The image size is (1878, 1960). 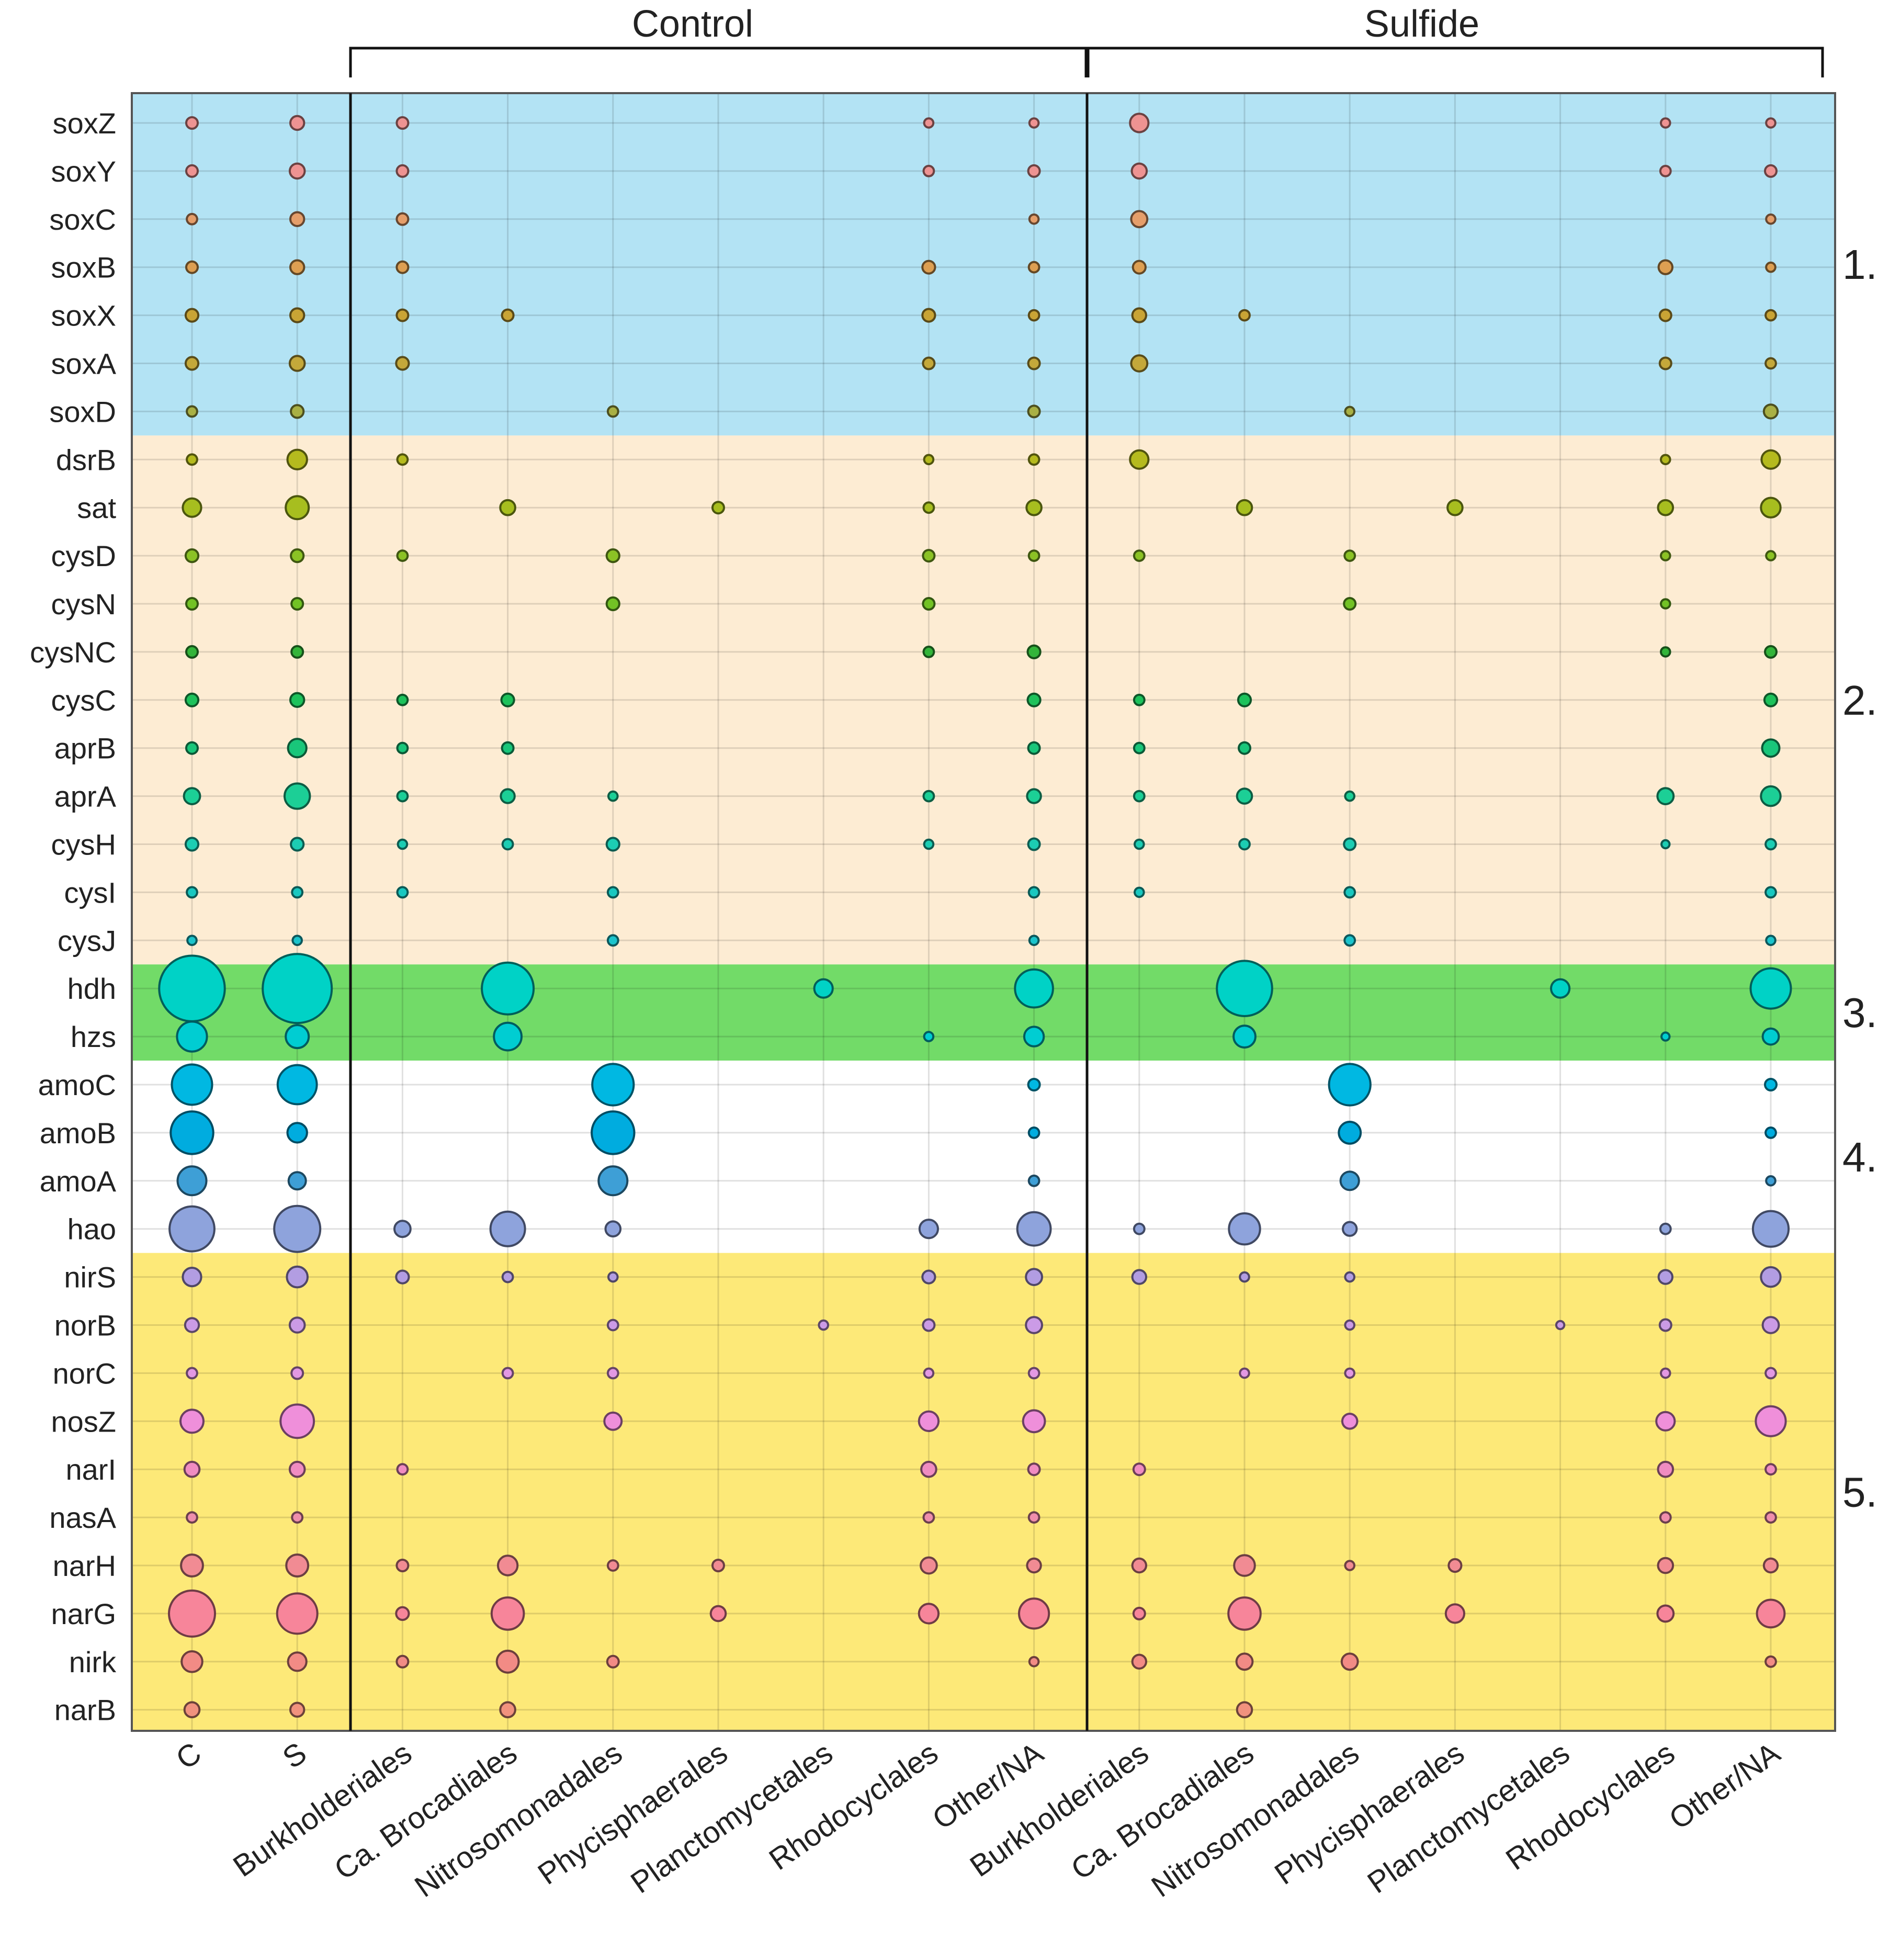 What do you see at coordinates (77, 1084) in the screenshot?
I see `row-label-amoC: amoC` at bounding box center [77, 1084].